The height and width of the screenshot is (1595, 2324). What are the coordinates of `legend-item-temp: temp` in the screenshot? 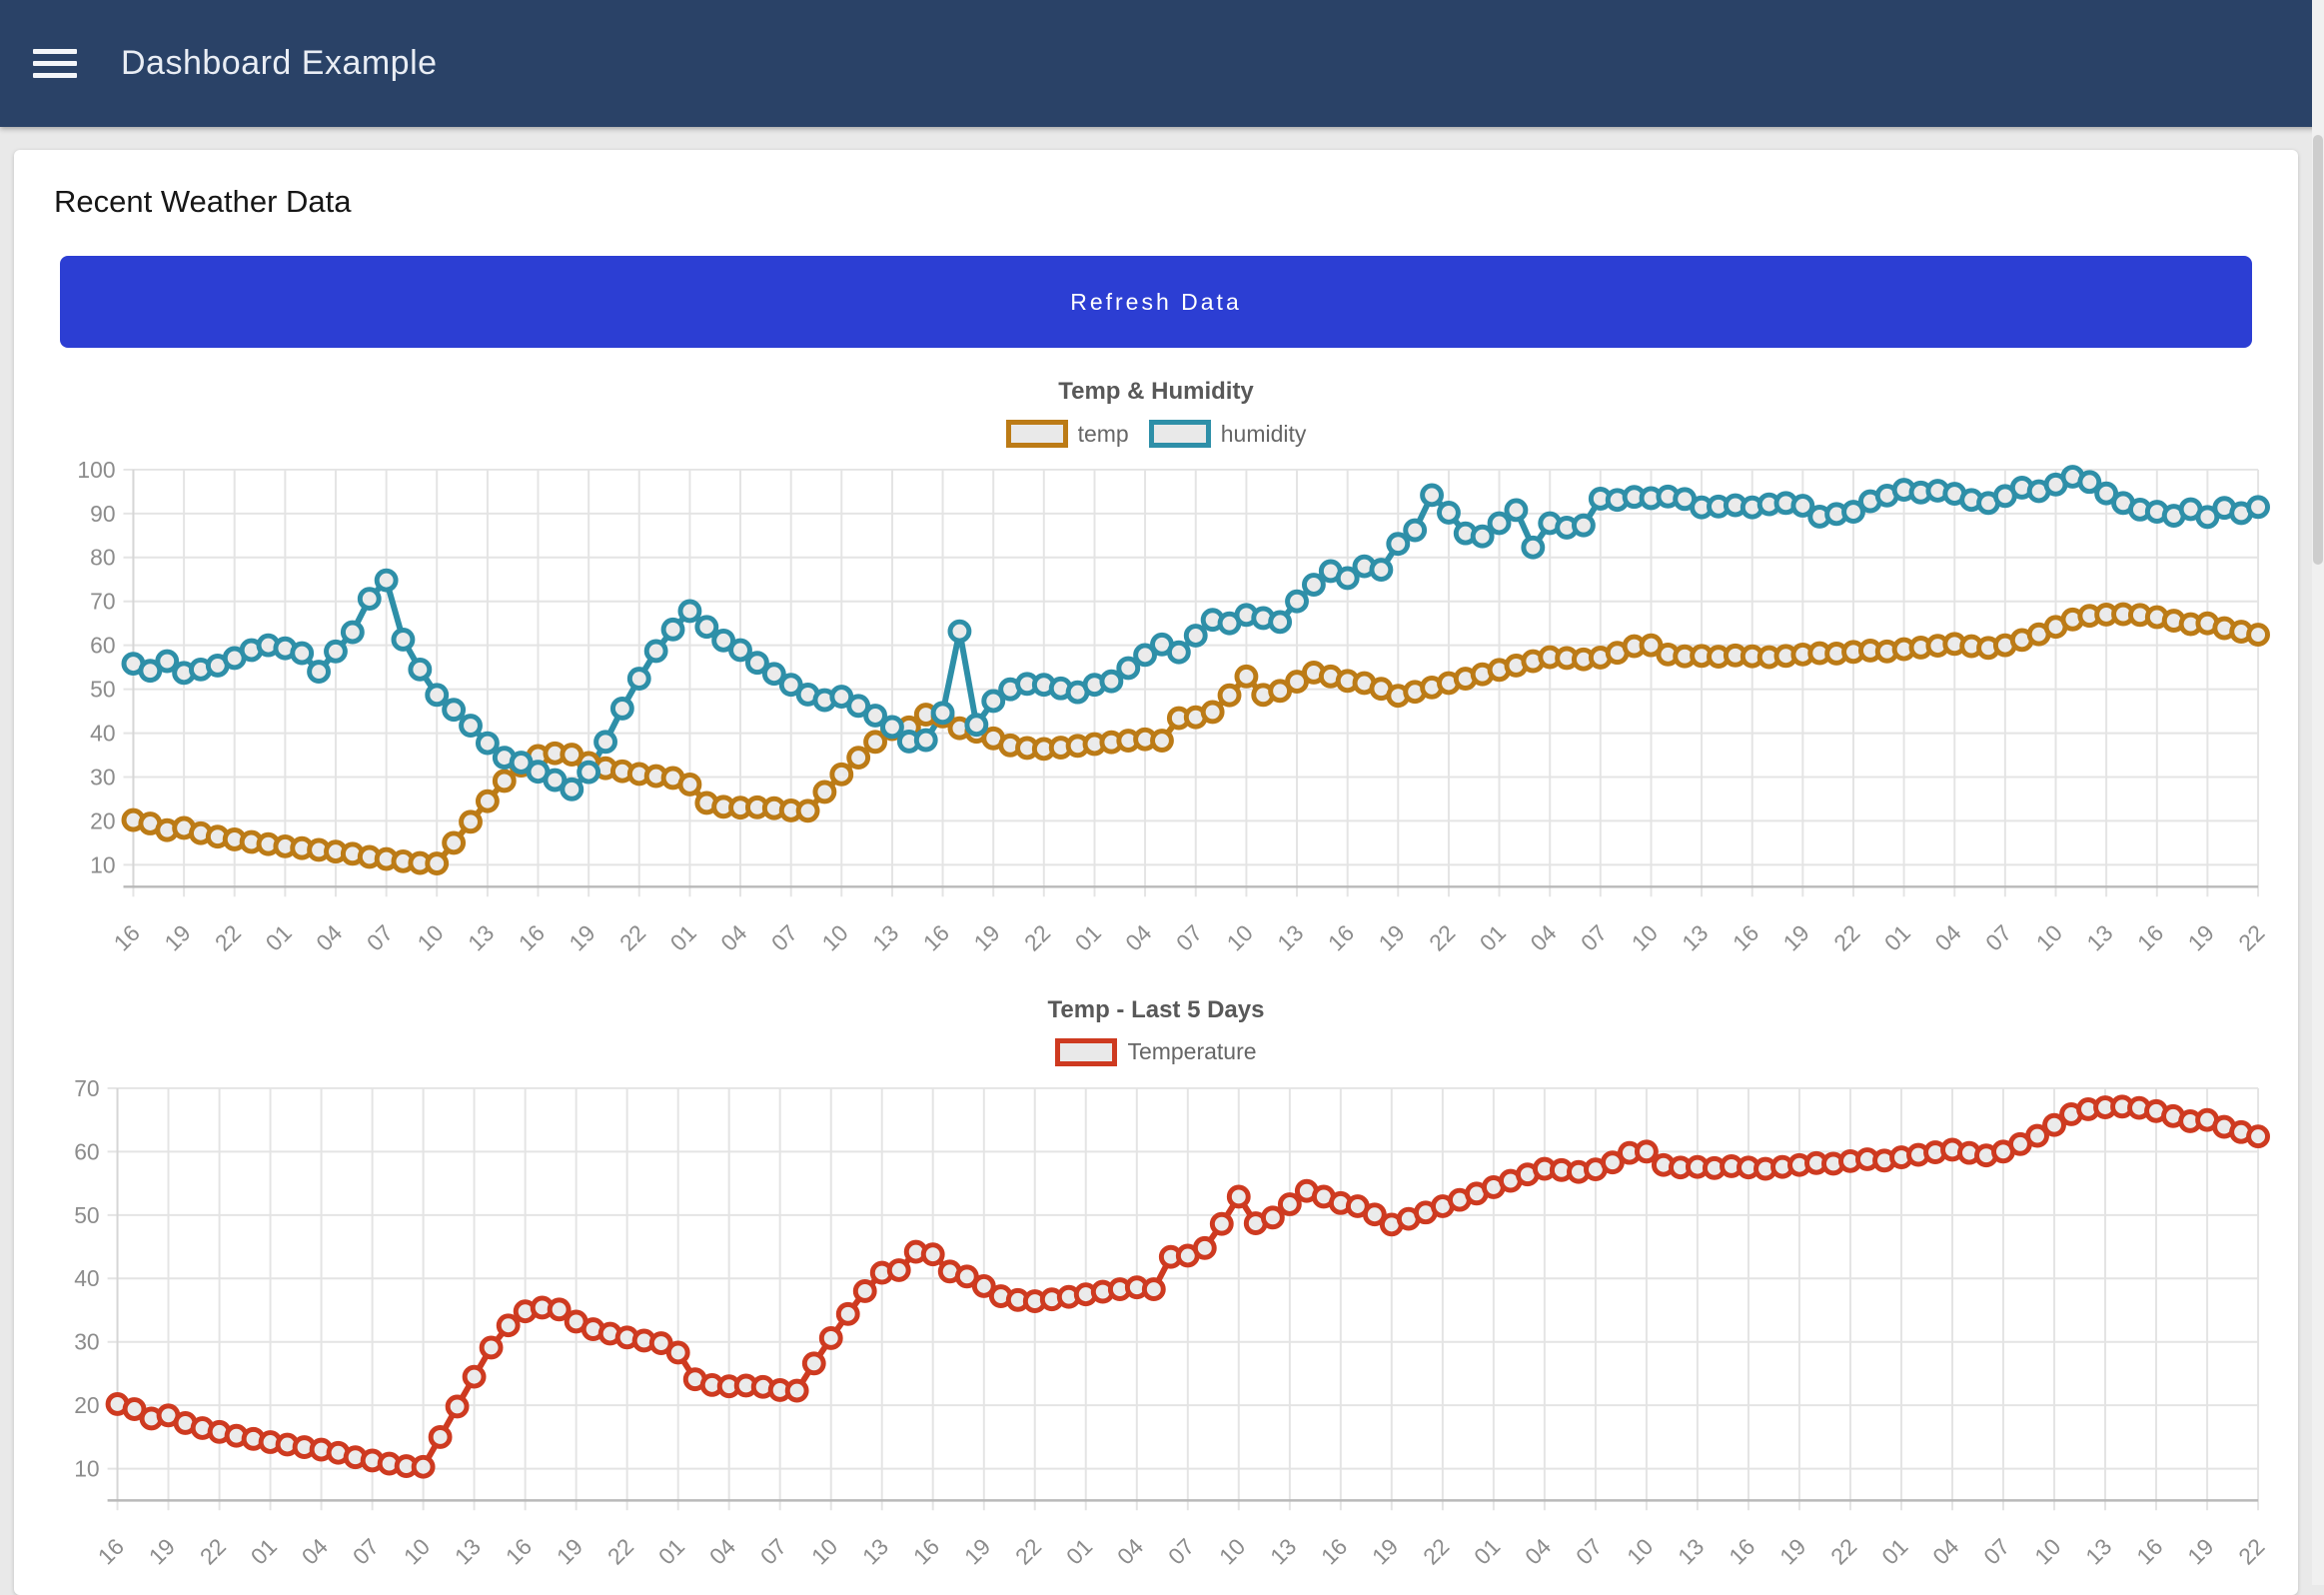 It's located at (1067, 434).